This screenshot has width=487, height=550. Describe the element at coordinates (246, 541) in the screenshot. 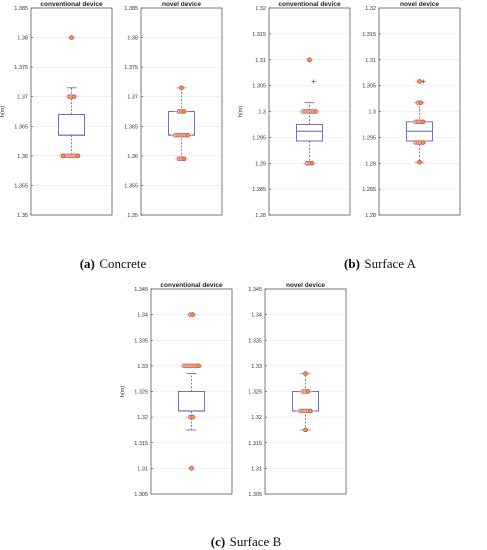

I see `caption-c: (c) Surface B` at that location.